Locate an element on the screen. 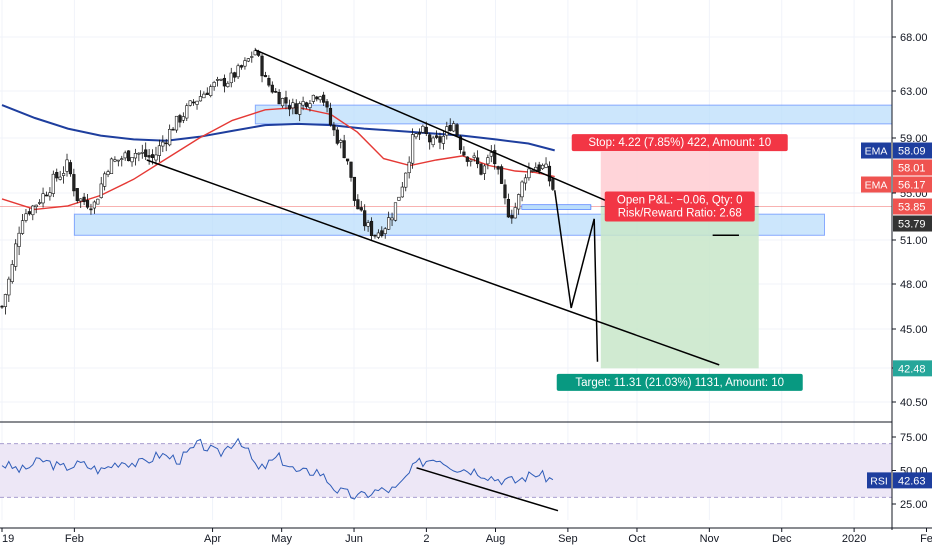 This screenshot has height=550, width=932. stop-label: Stop: 4.22 (7.85%) 422, Amount: 10 is located at coordinates (679, 143).